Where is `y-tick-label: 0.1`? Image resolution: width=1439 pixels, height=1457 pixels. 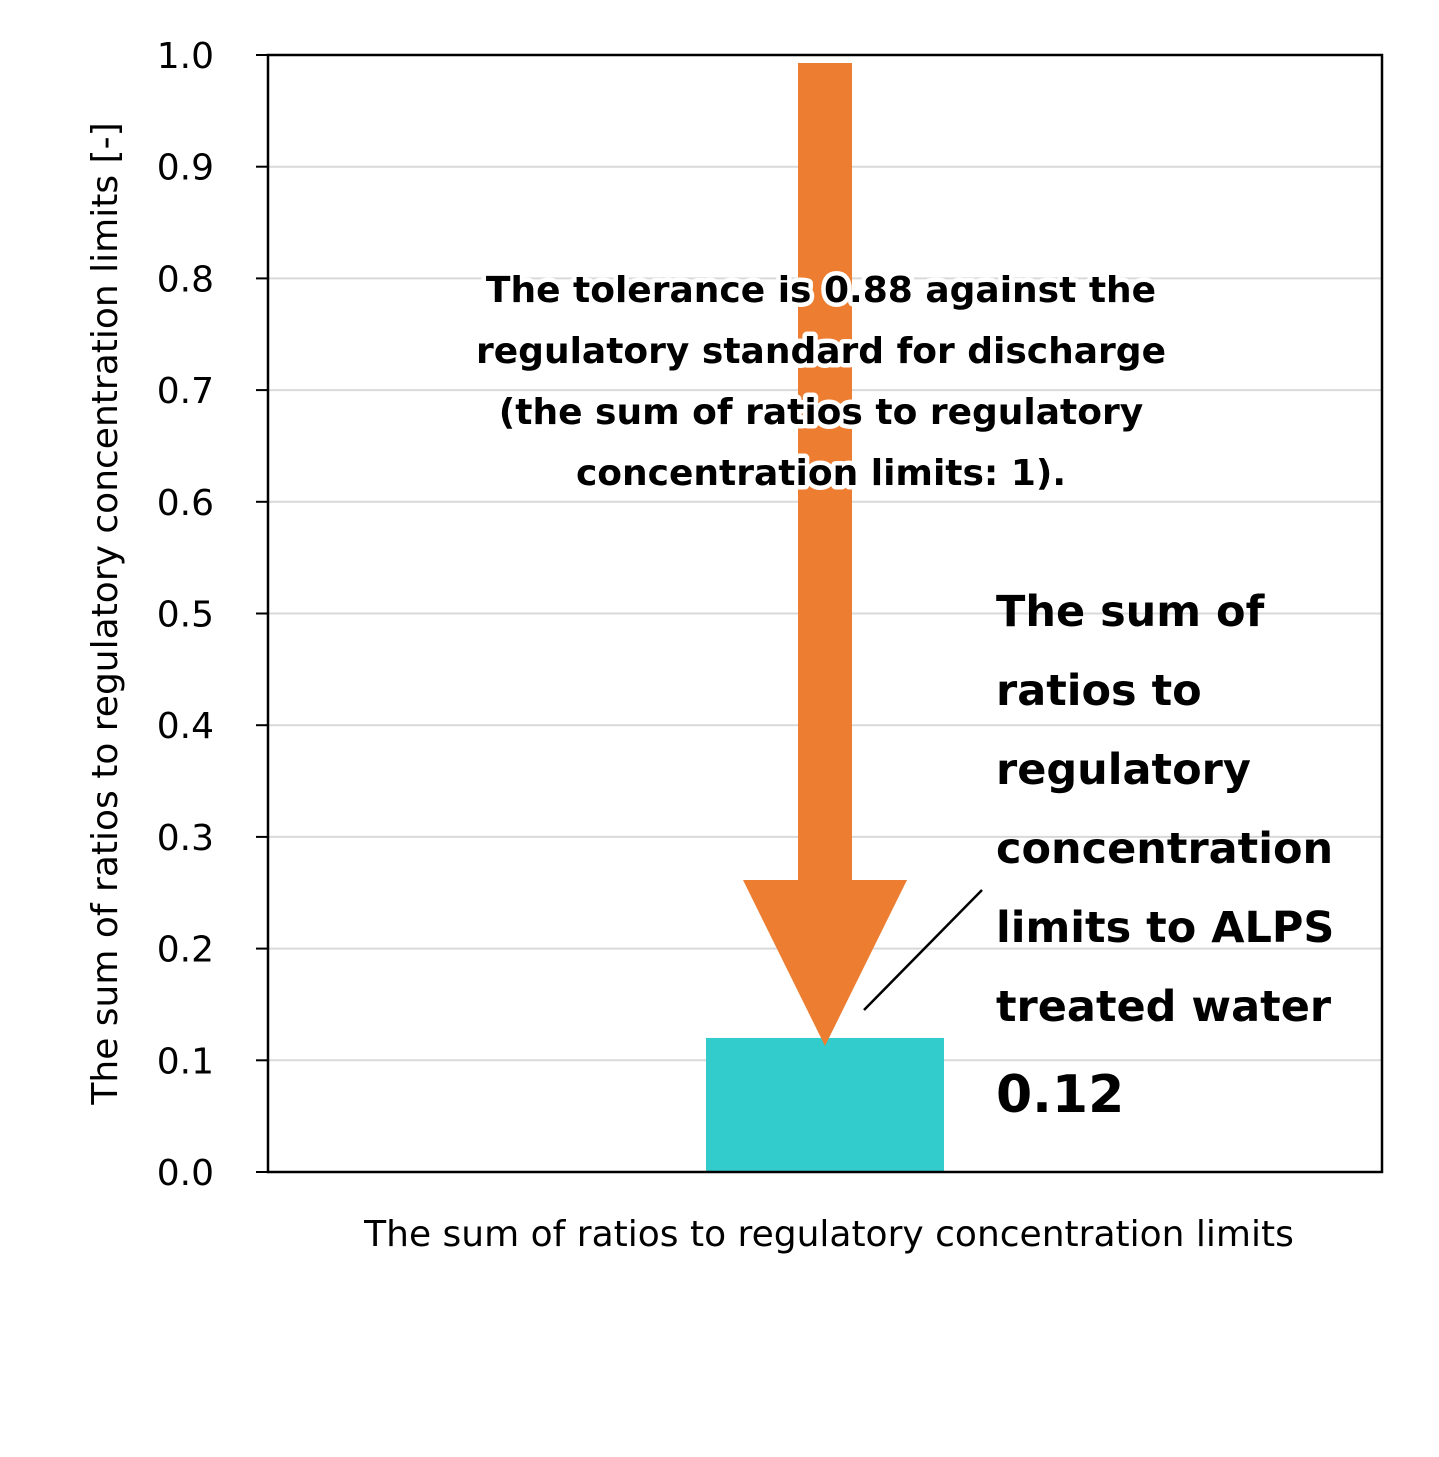
y-tick-label: 0.1 is located at coordinates (185, 1061).